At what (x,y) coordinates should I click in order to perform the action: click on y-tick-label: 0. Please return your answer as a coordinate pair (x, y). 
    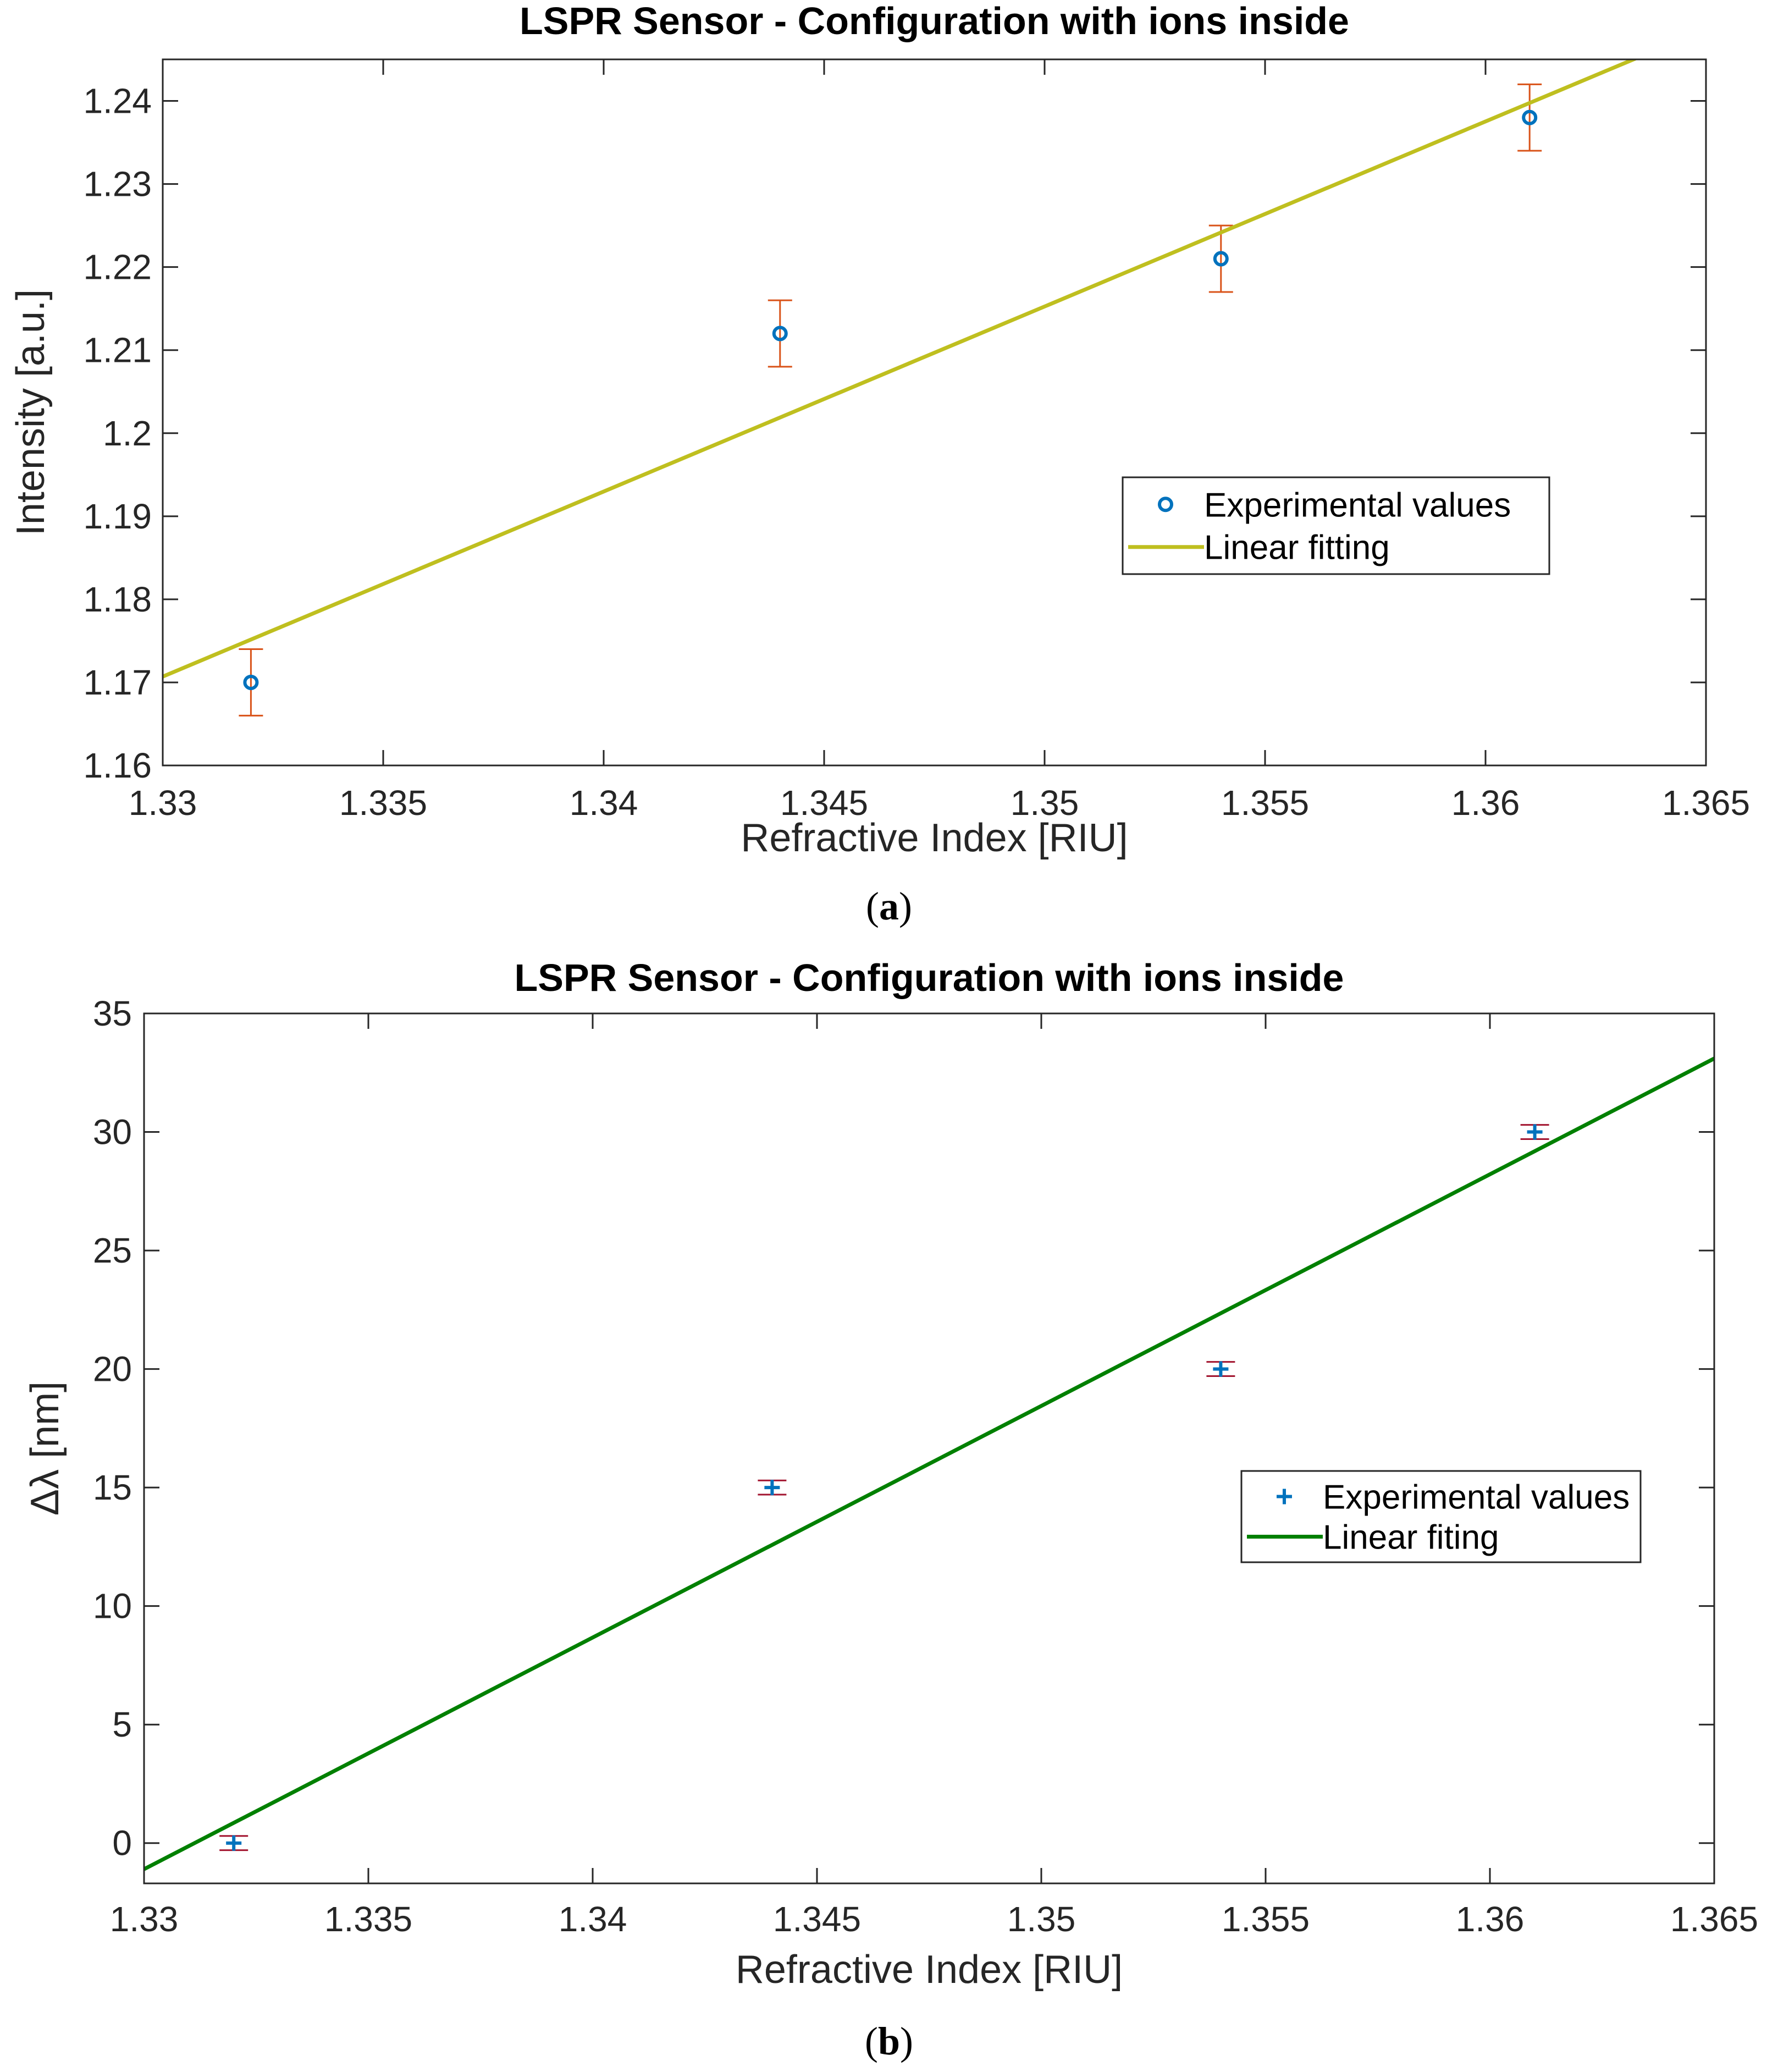
    Looking at the image, I should click on (122, 1843).